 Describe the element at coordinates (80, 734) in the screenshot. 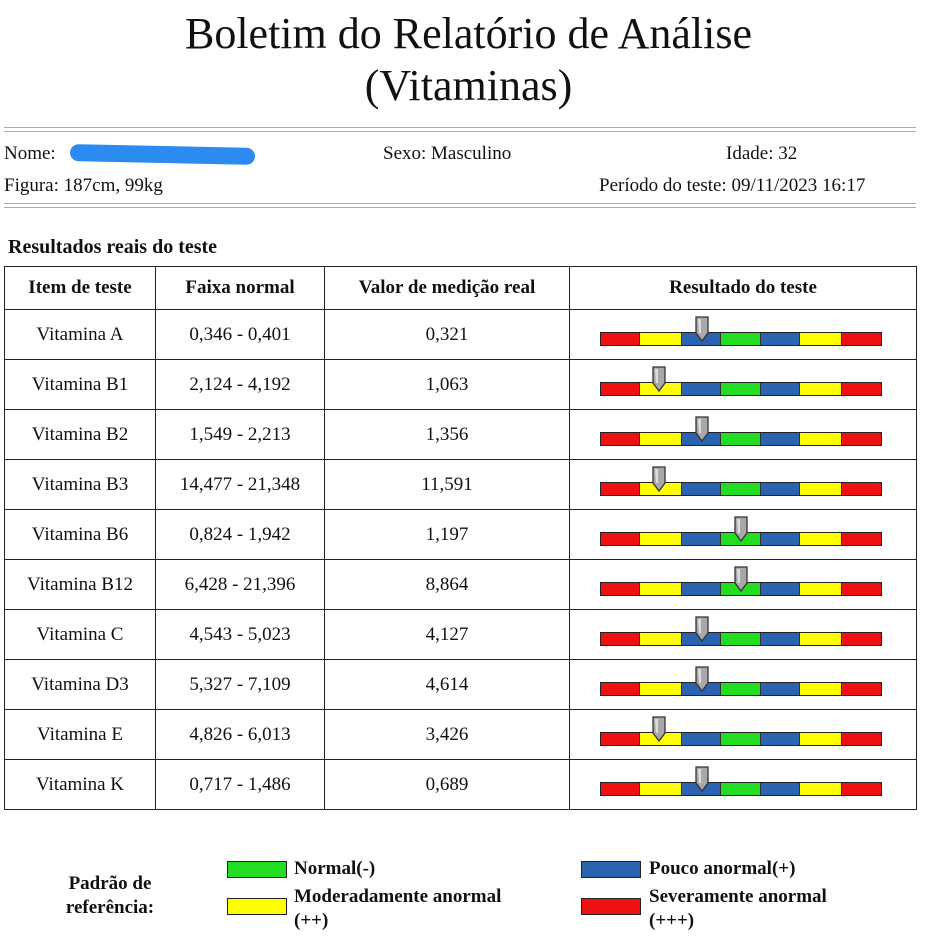

I see `item-cell: Vitamina E` at that location.